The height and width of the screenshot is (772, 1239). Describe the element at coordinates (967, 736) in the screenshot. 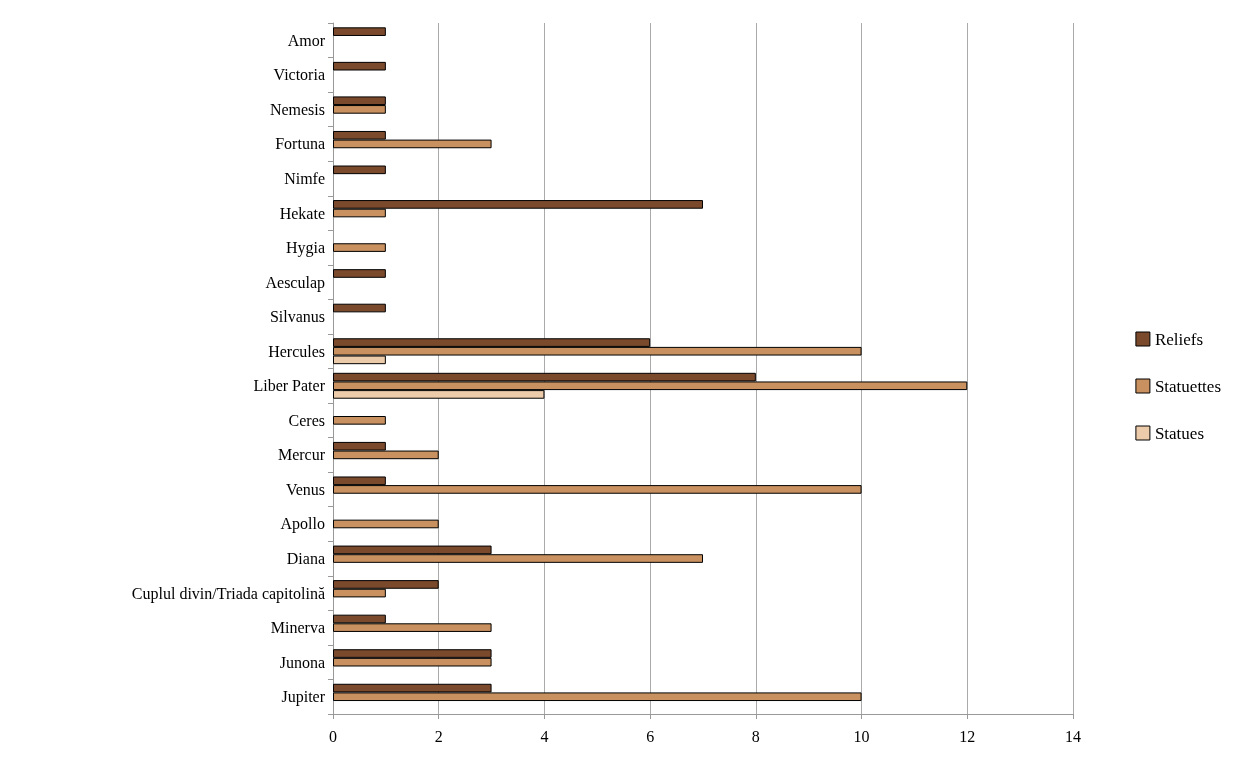

I see `x-tick-label: 12` at that location.